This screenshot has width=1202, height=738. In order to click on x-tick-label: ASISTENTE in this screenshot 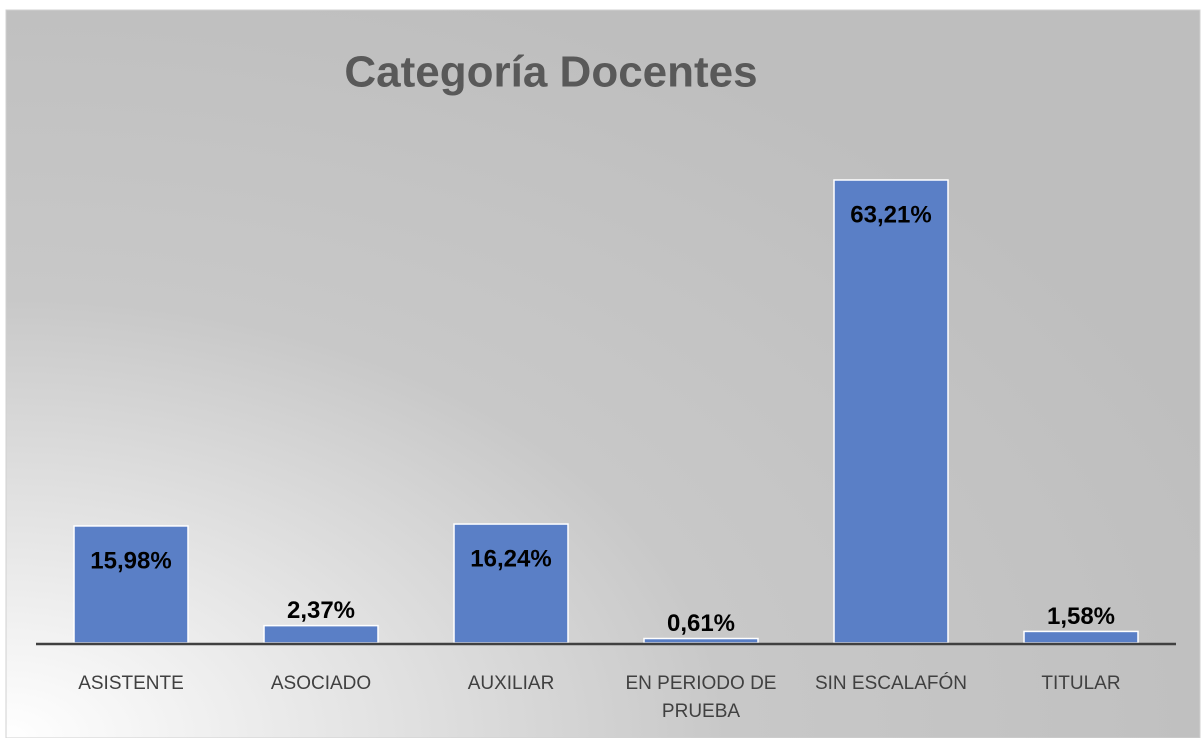, I will do `click(131, 683)`.